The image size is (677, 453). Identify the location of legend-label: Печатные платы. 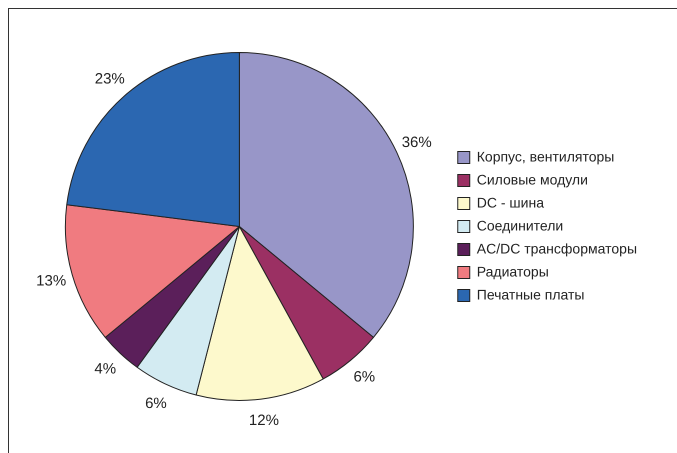
(530, 294).